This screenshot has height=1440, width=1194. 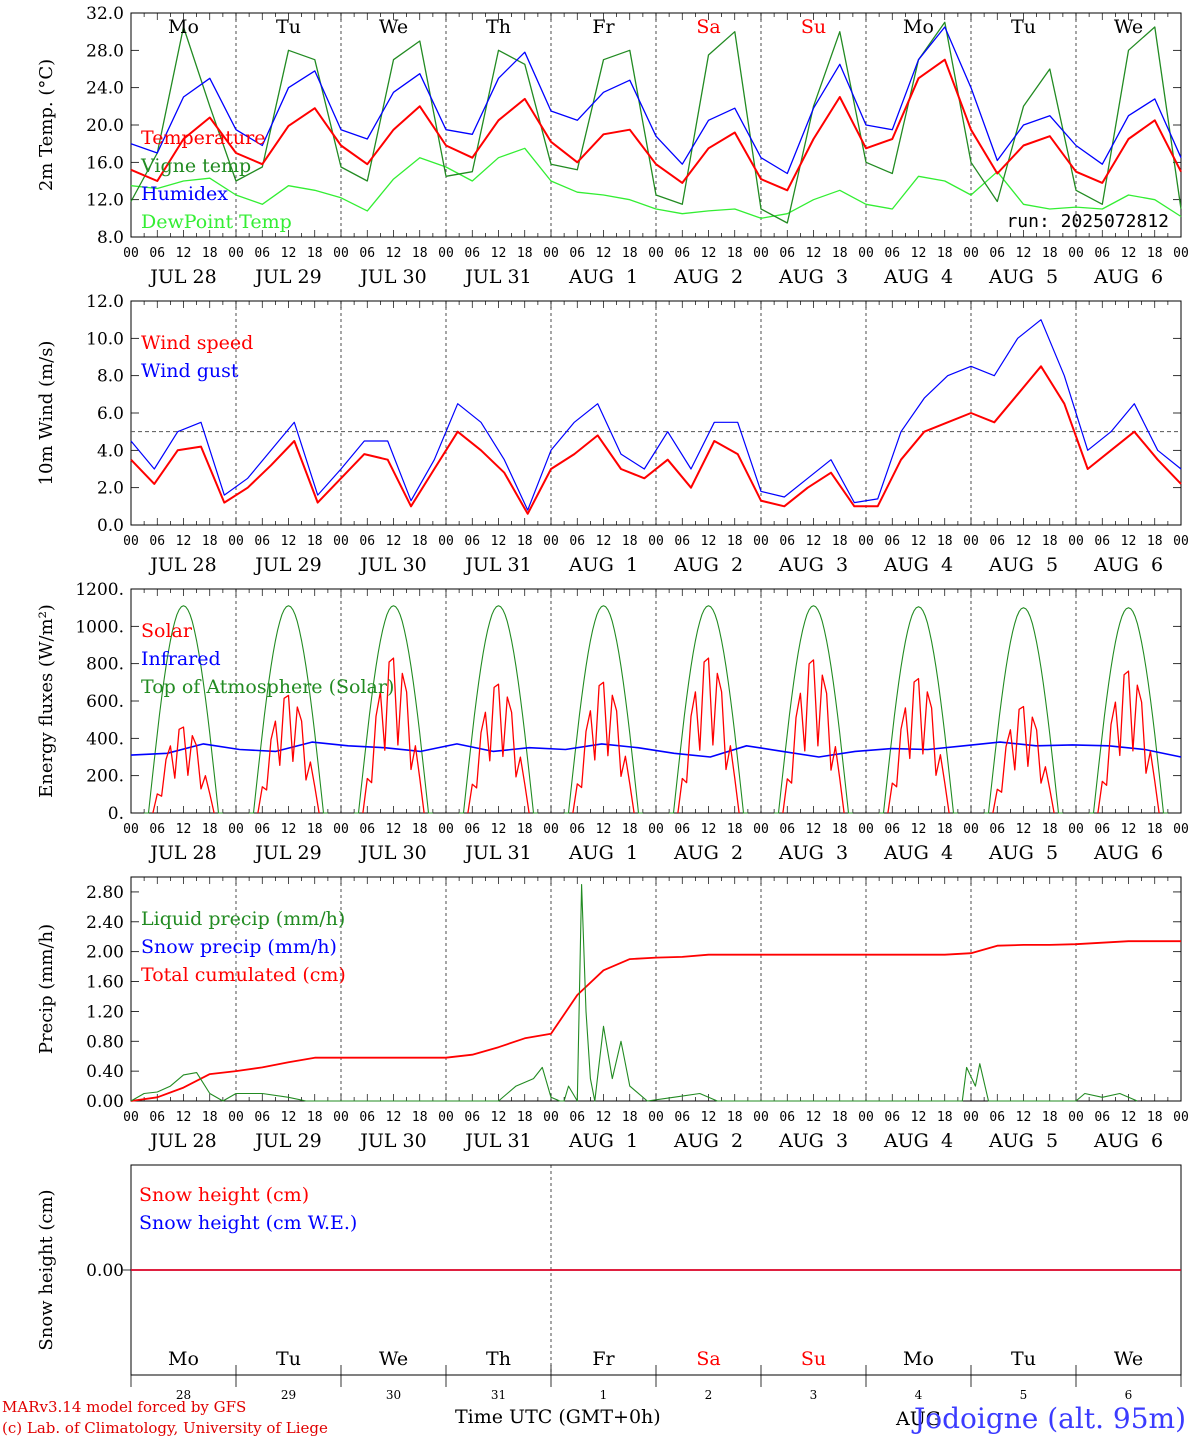 What do you see at coordinates (709, 1395) in the screenshot?
I see `day-number-label: 2` at bounding box center [709, 1395].